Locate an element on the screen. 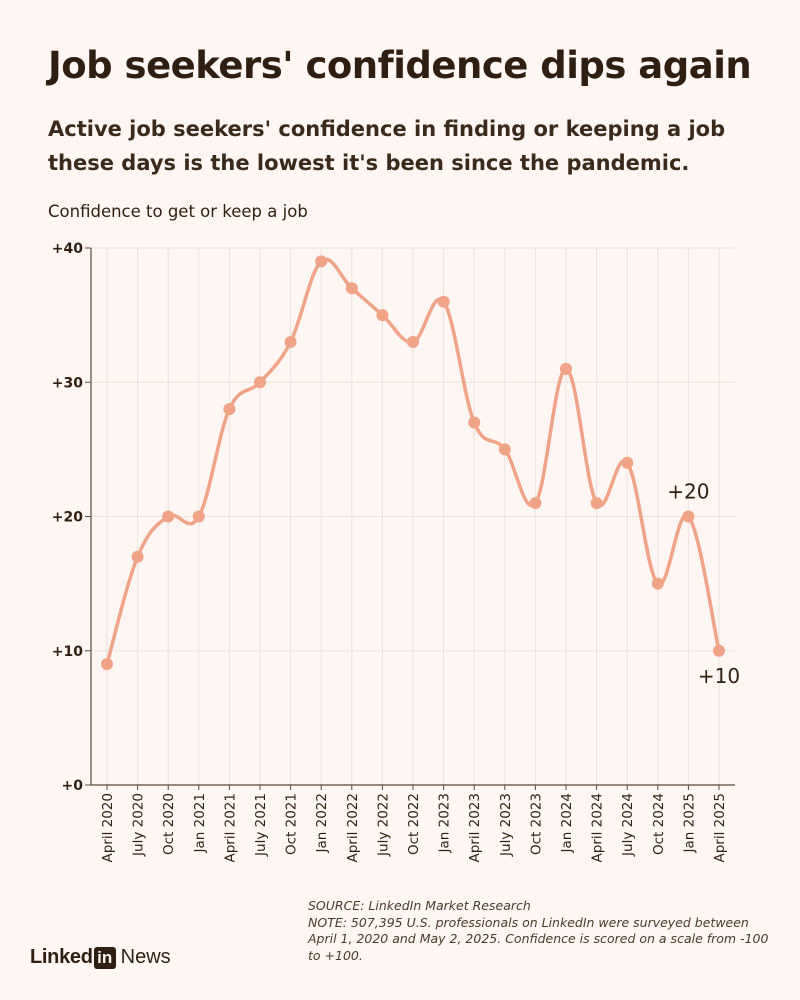 The height and width of the screenshot is (1000, 800). linkedin-news-logo: Linked in News is located at coordinates (100, 957).